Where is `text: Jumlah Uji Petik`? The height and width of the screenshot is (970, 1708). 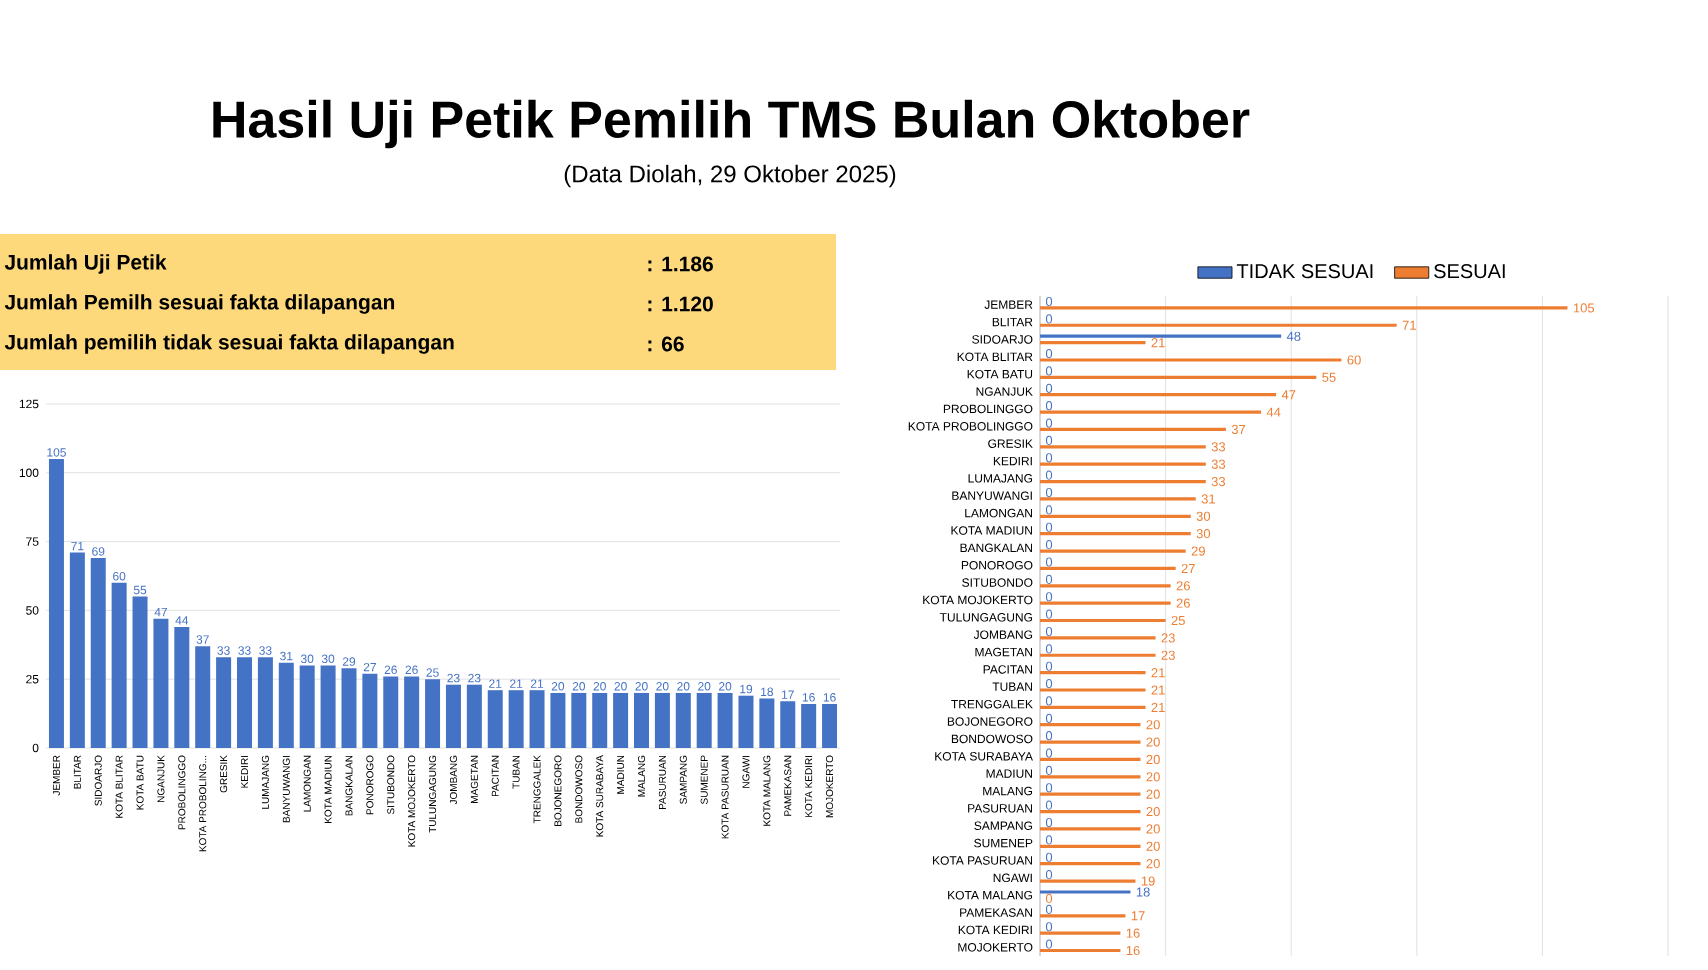
text: Jumlah Uji Petik is located at coordinates (85, 264).